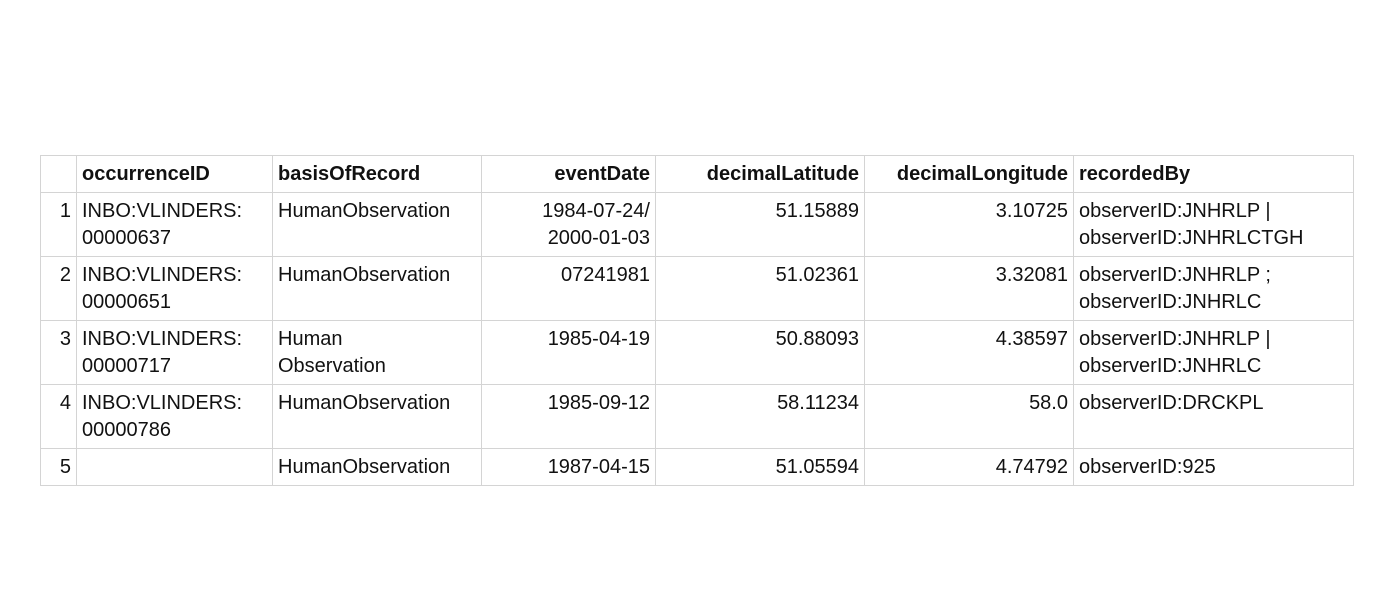 The image size is (1390, 615). Describe the element at coordinates (568, 416) in the screenshot. I see `event-date-cell: 1985-09-12` at that location.